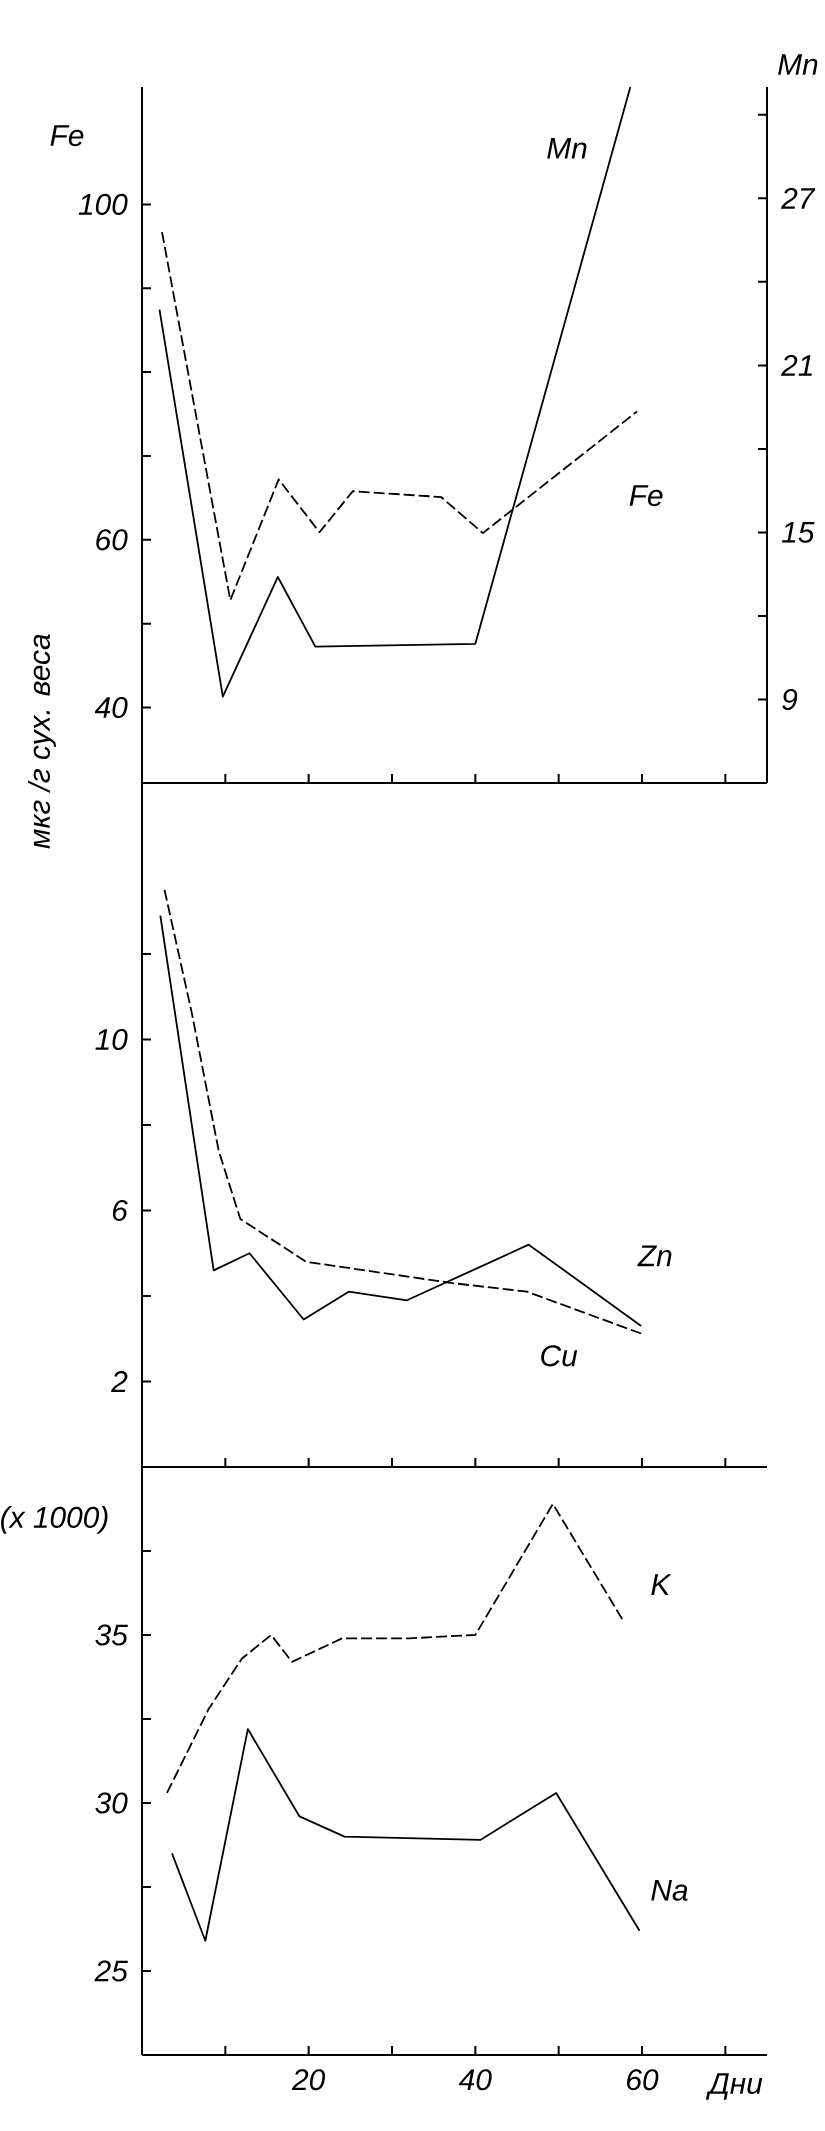 Image resolution: width=825 pixels, height=2131 pixels. Describe the element at coordinates (567, 148) in the screenshot. I see `series-label: Mn` at that location.